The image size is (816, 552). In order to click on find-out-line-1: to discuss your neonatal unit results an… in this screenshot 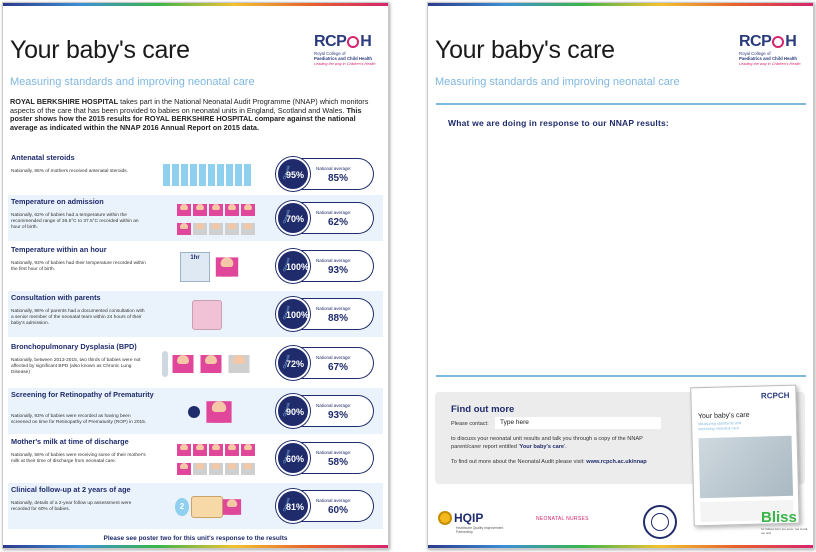, I will do `click(547, 439)`.